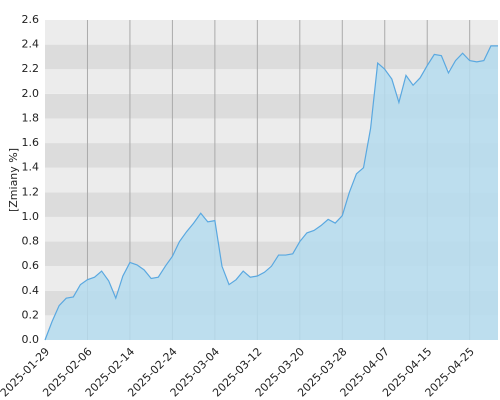 This screenshot has width=500, height=400. Describe the element at coordinates (31, 167) in the screenshot. I see `y-tick-label: 1.4` at that location.